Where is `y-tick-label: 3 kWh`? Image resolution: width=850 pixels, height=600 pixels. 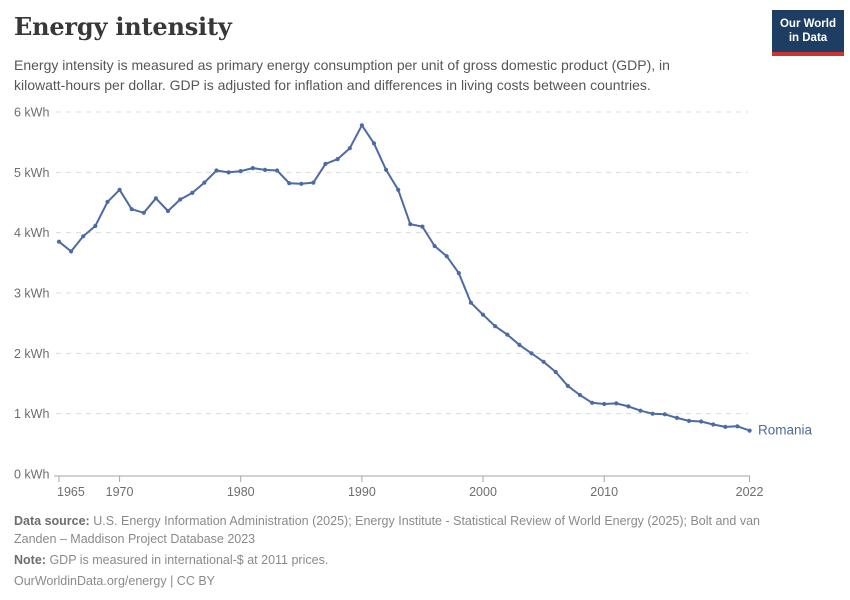 y-tick-label: 3 kWh is located at coordinates (31, 294).